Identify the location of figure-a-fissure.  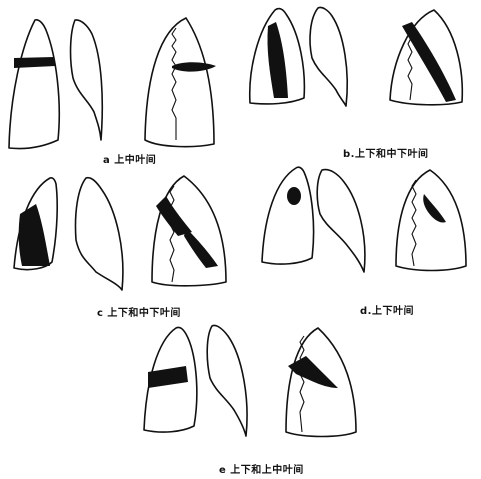
(174, 83).